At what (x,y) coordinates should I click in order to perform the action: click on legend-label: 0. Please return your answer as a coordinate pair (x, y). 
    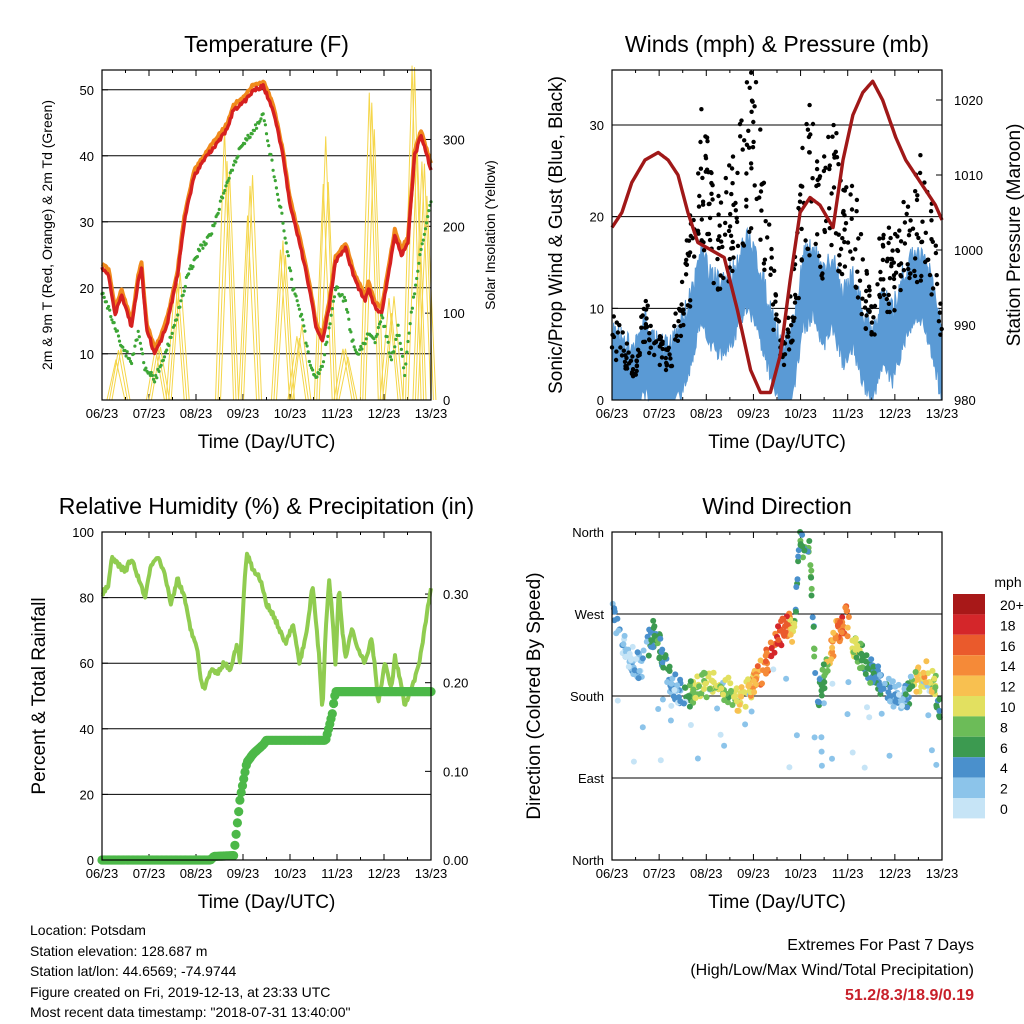
    Looking at the image, I should click on (1004, 809).